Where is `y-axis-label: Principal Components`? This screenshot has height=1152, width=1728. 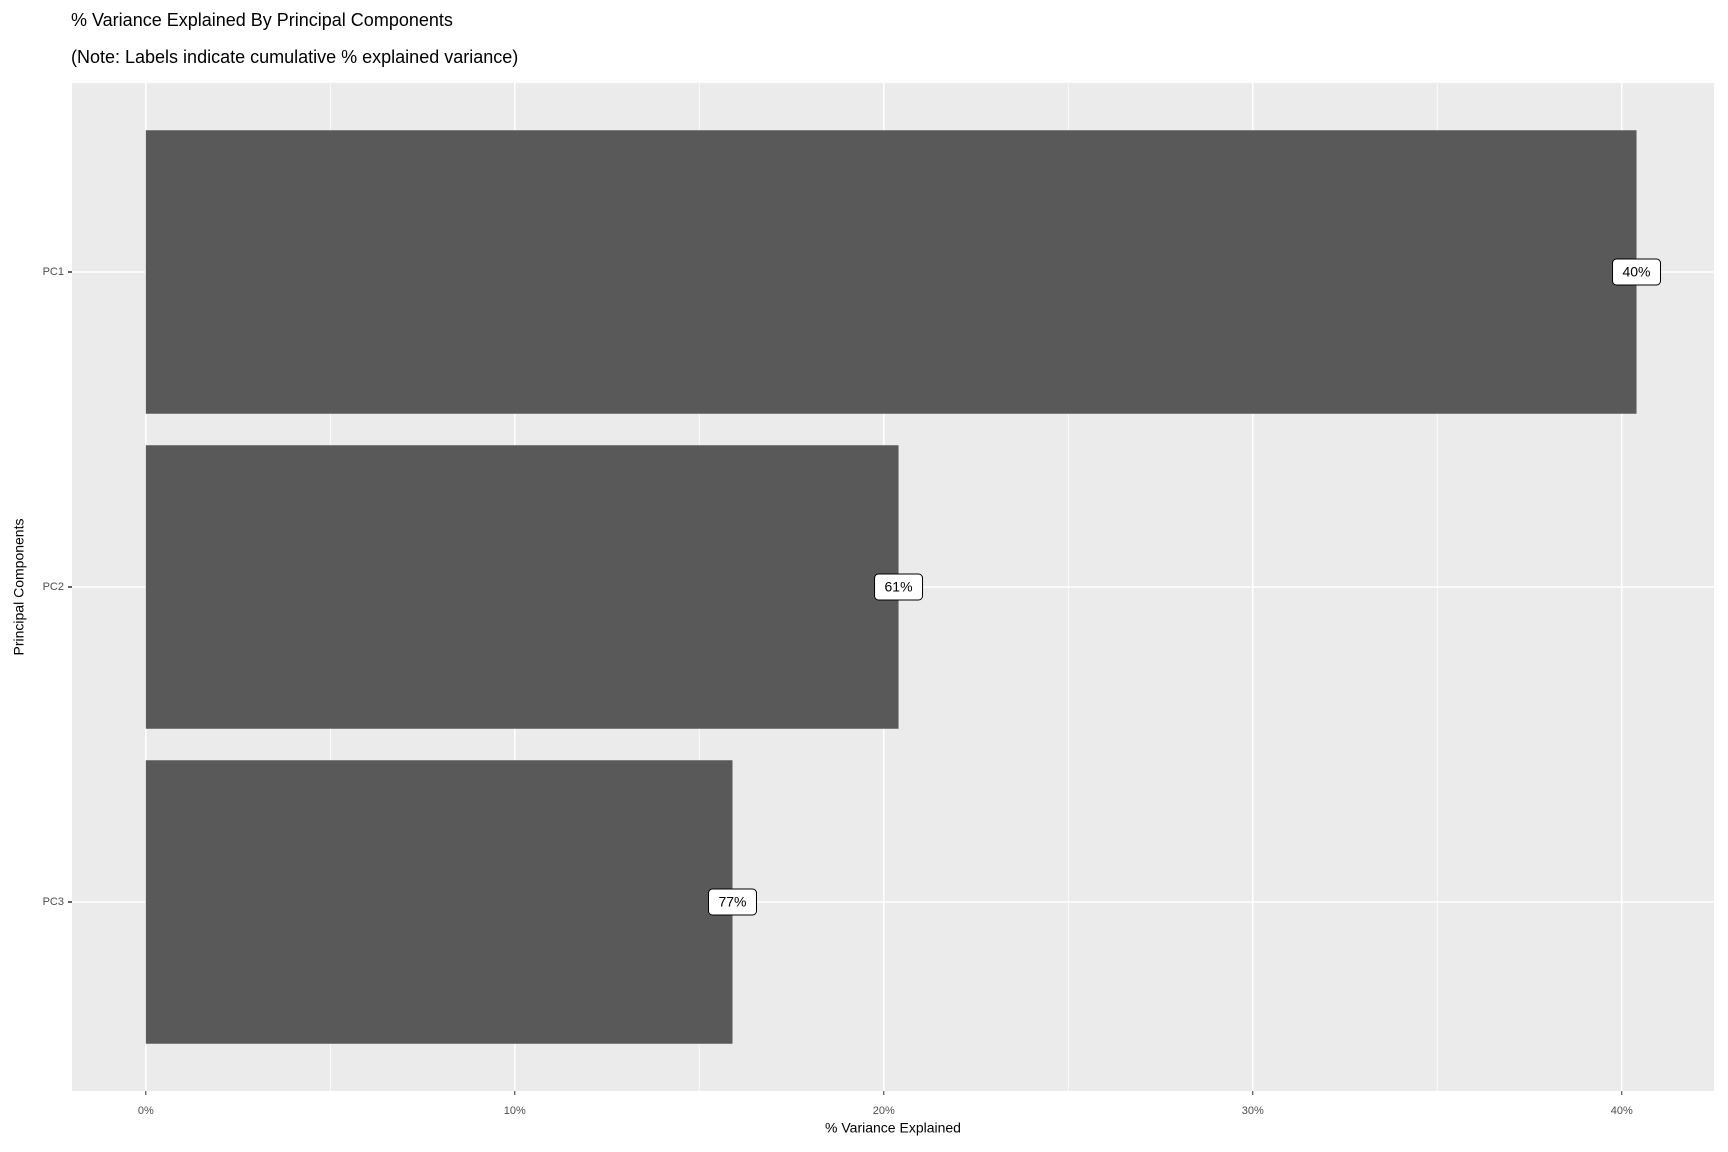
y-axis-label: Principal Components is located at coordinates (19, 587).